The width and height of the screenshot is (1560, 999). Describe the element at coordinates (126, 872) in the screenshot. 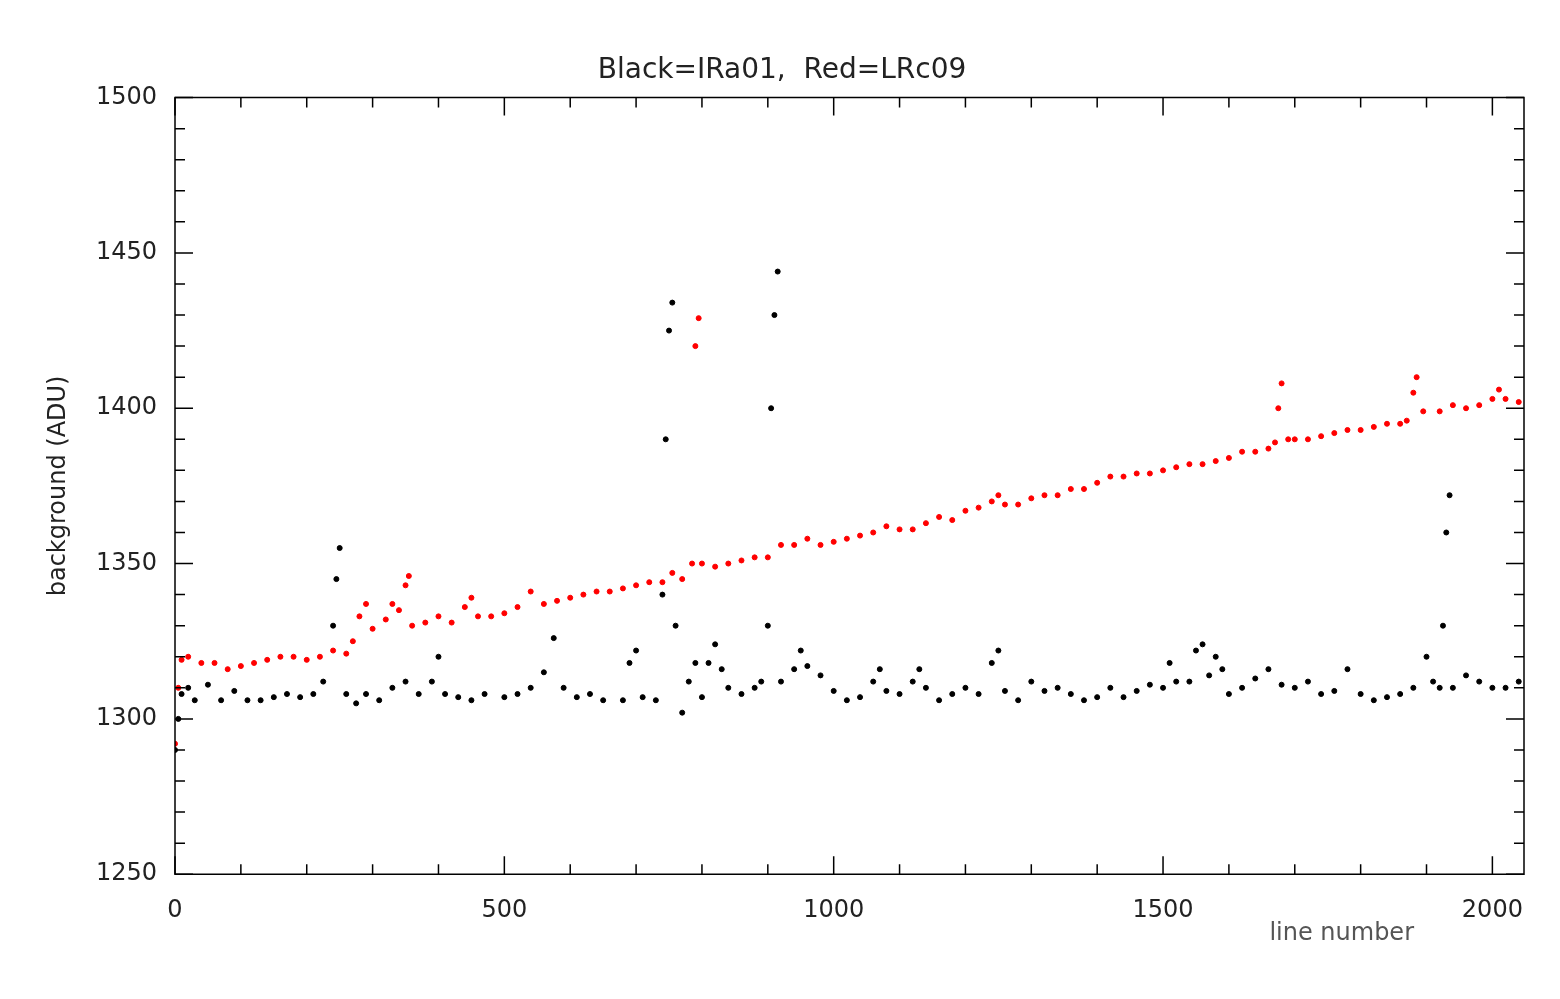

I see `y-tick-label: 1250` at that location.